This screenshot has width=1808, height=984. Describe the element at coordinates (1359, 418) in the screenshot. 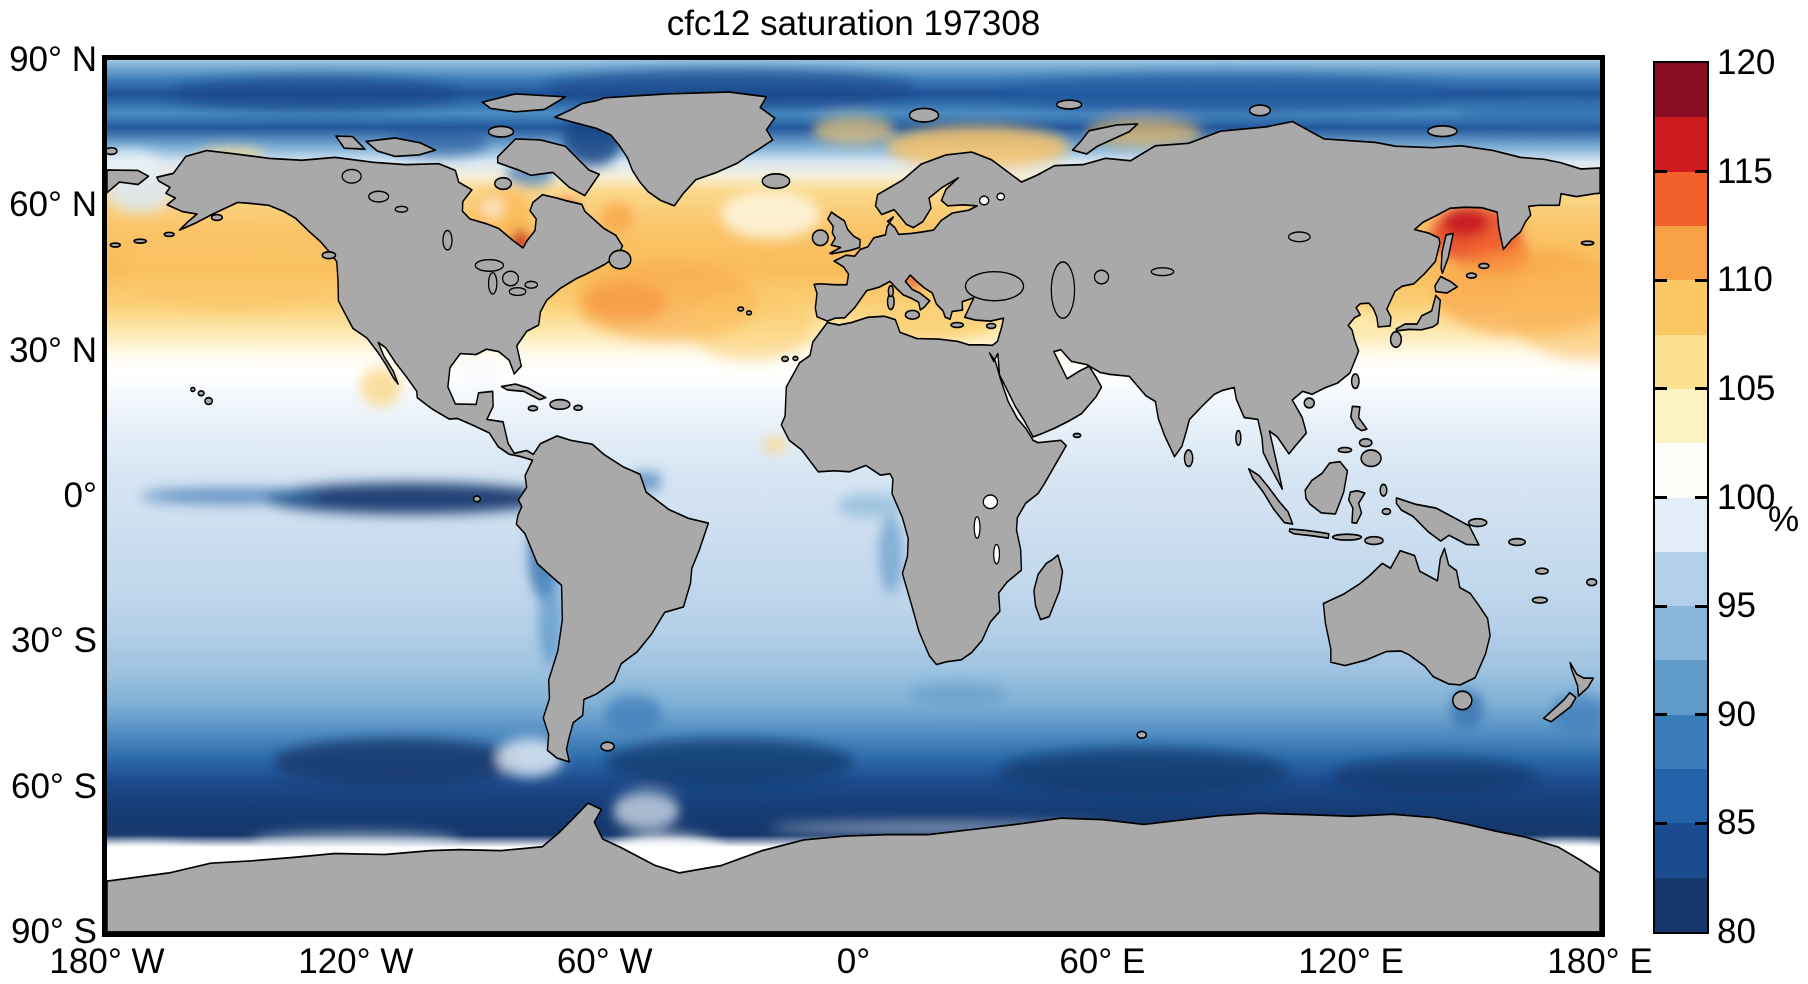

I see `landmass-luzon` at that location.